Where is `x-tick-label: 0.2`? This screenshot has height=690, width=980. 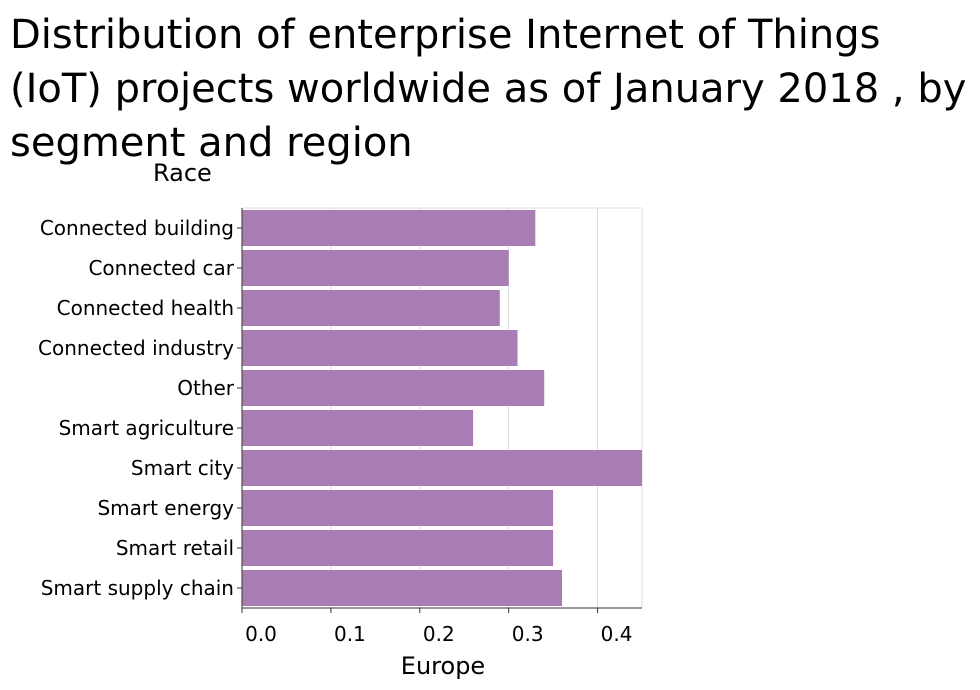
x-tick-label: 0.2 is located at coordinates (439, 634).